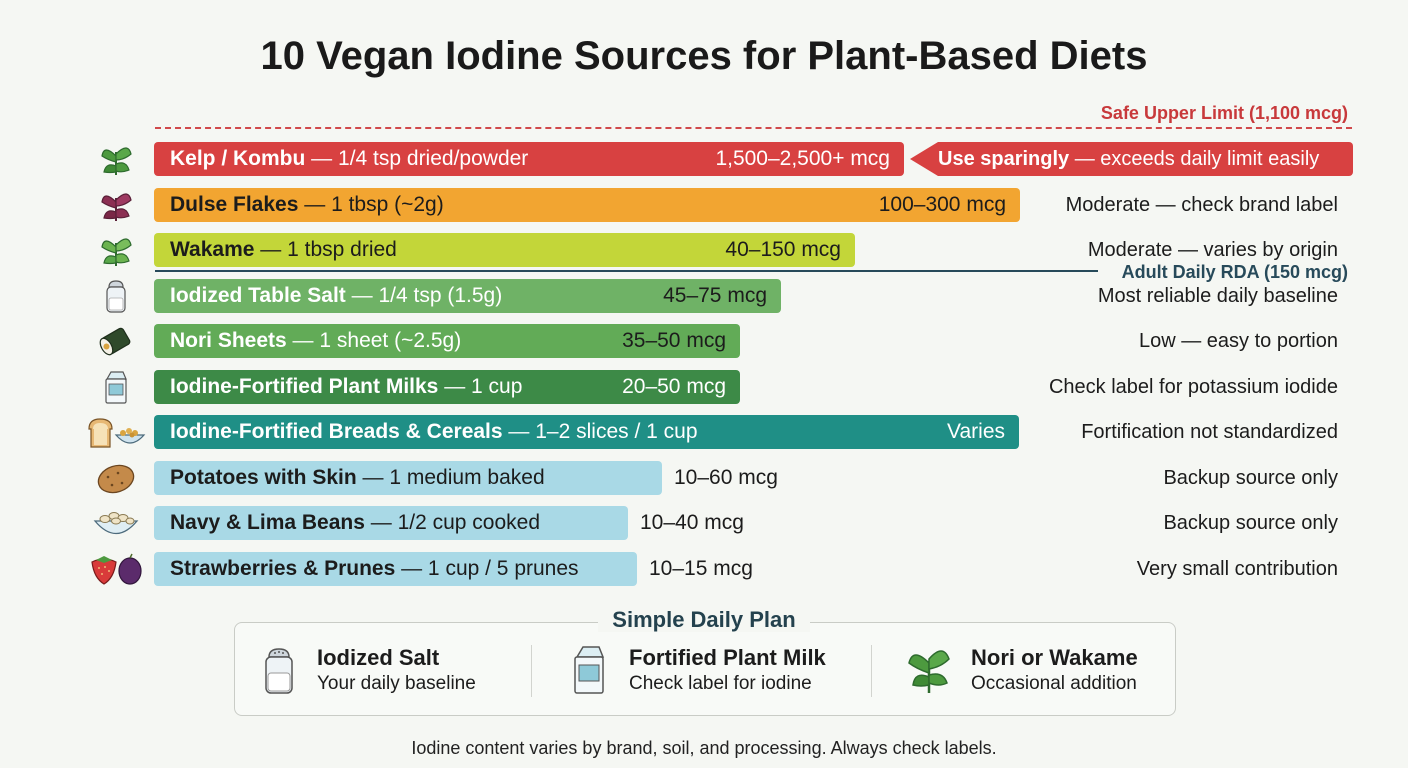 This screenshot has height=768, width=1408. What do you see at coordinates (600, 431) in the screenshot?
I see `bar-label-serving: — 1–2 slices / 1 cup` at bounding box center [600, 431].